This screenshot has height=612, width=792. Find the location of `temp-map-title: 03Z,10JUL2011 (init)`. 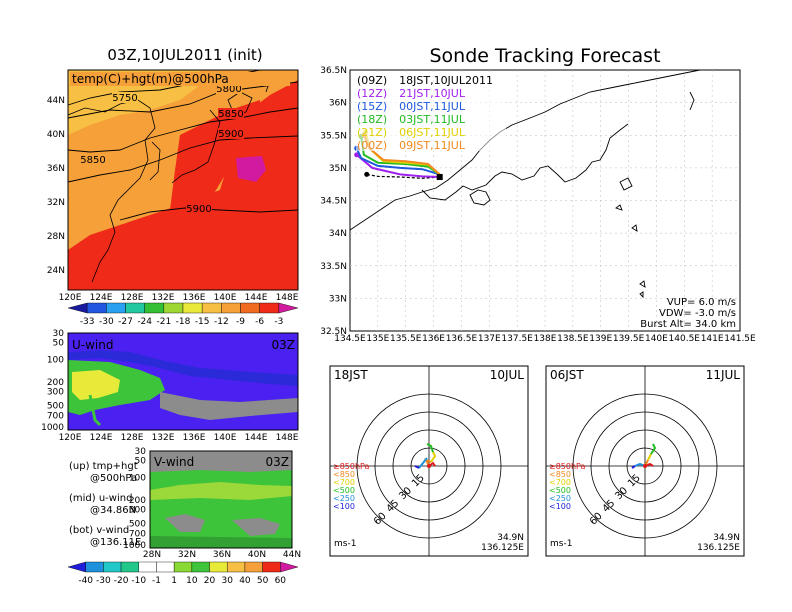

temp-map-title: 03Z,10JUL2011 (init) is located at coordinates (184, 55).